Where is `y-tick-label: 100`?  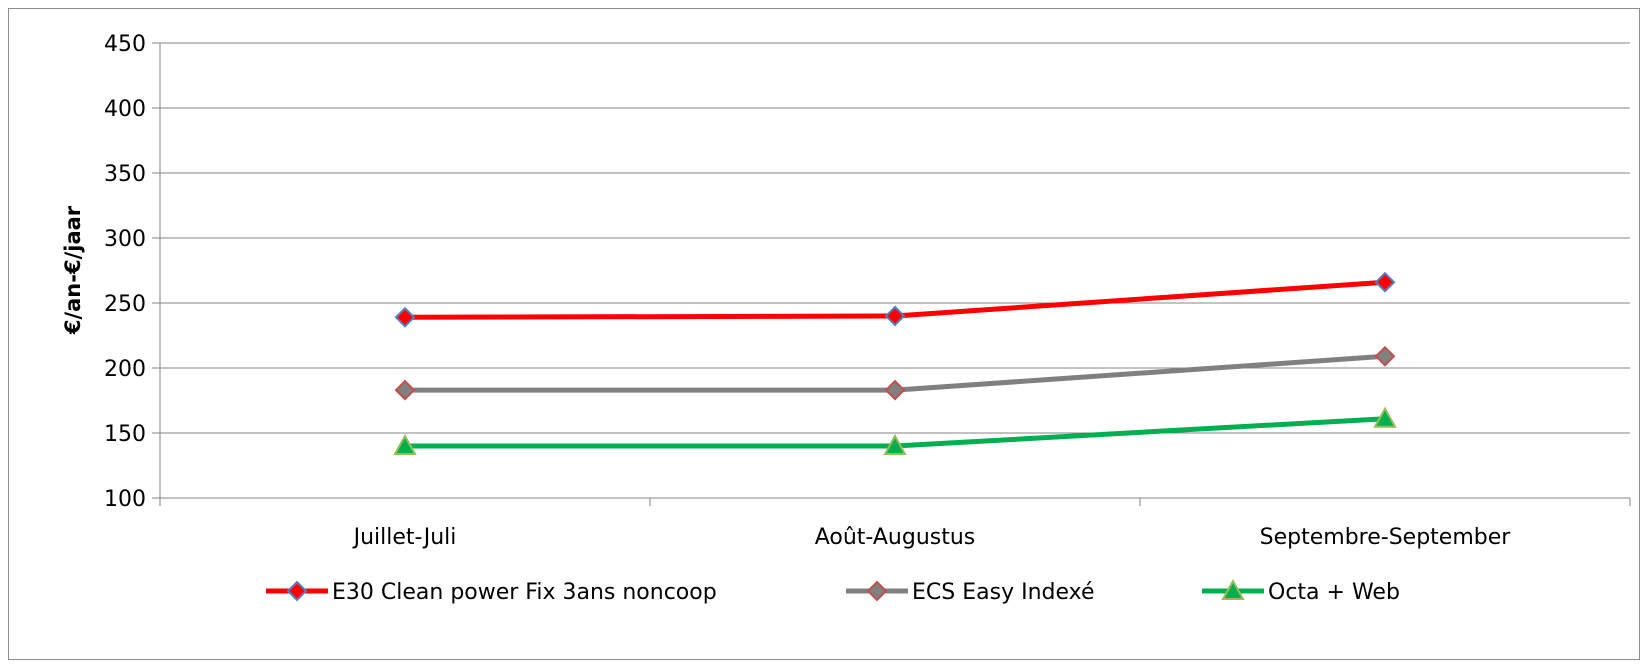
y-tick-label: 100 is located at coordinates (125, 499).